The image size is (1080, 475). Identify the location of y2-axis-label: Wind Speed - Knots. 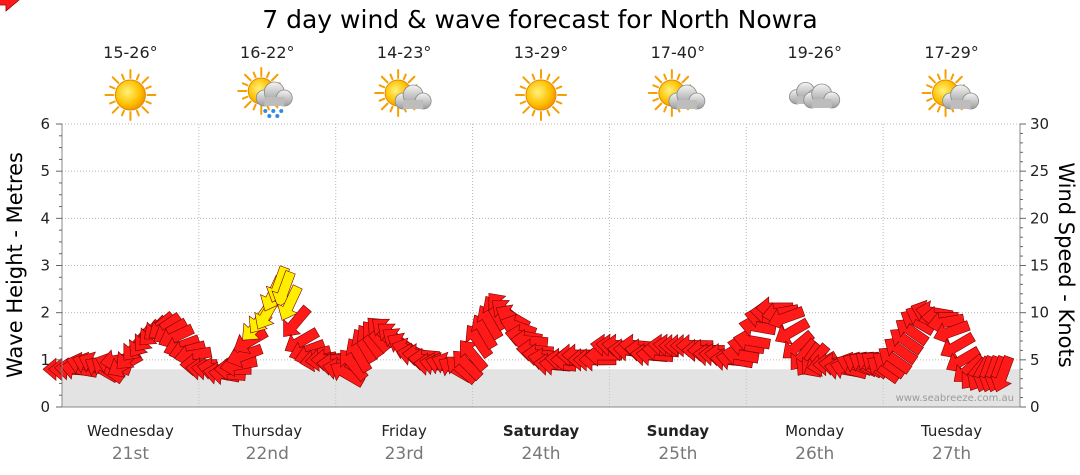
(1066, 264).